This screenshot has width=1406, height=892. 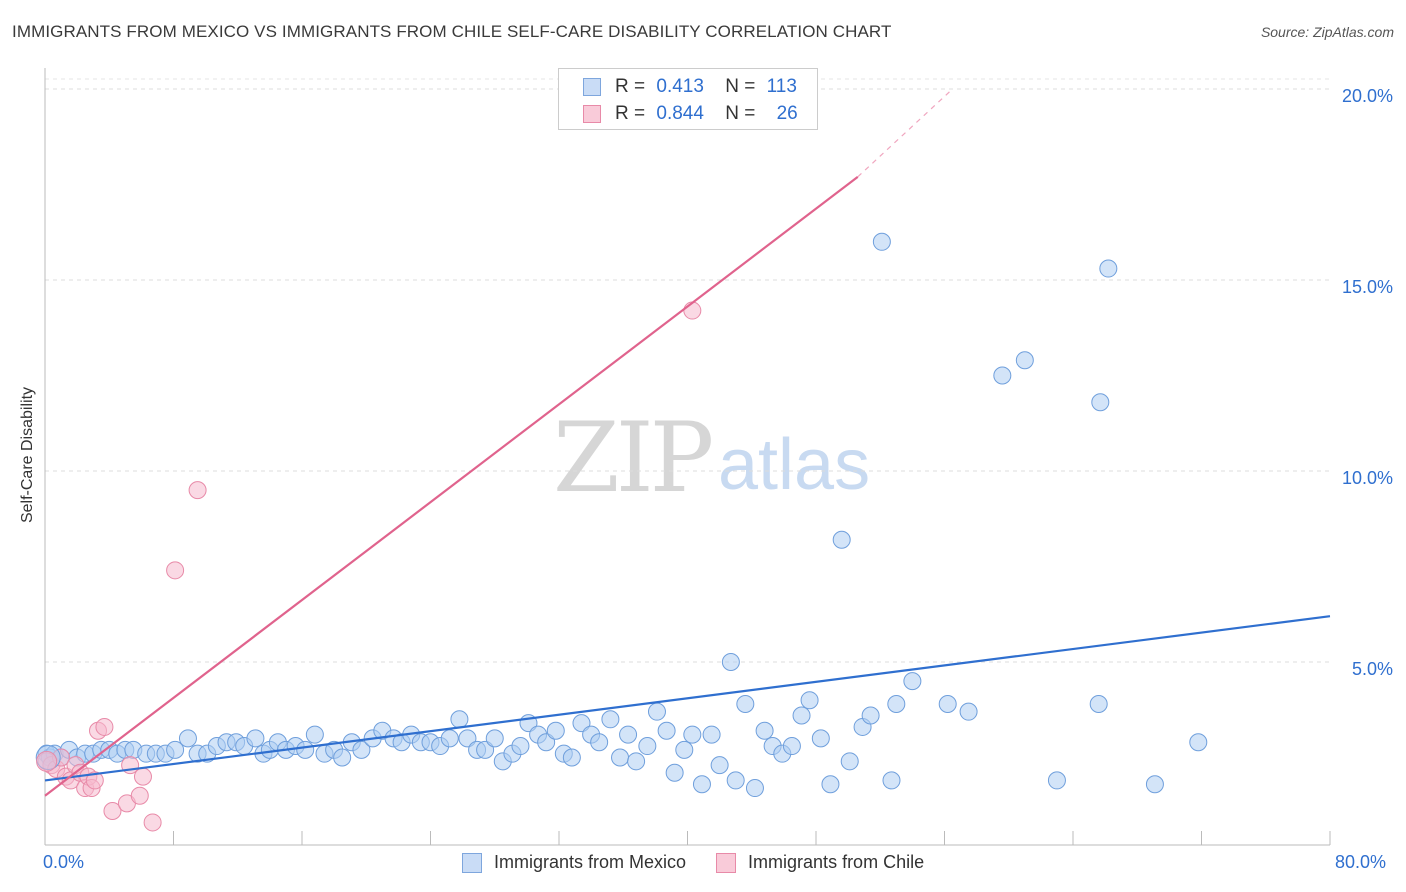 I want to click on legend-item-chile: Immigrants from Chile, so click(x=820, y=862).